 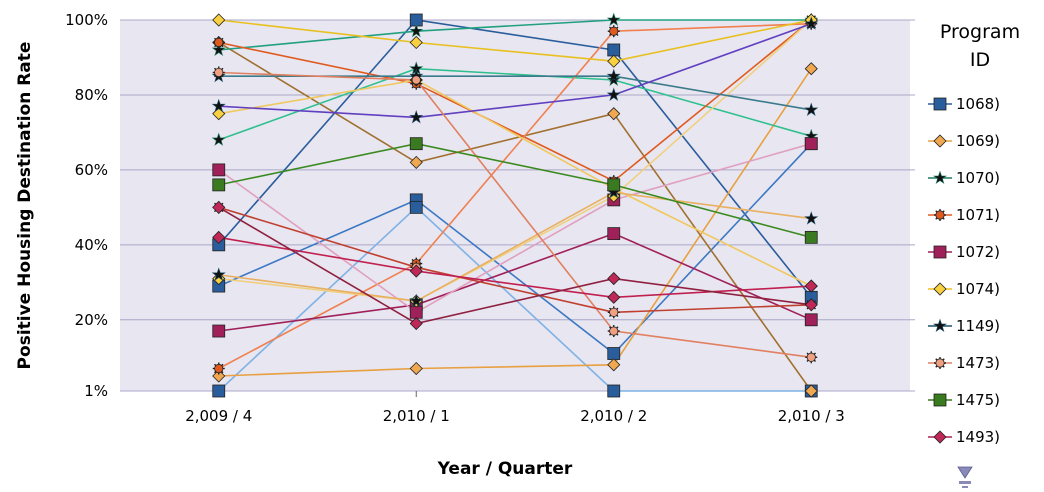 What do you see at coordinates (25, 206) in the screenshot?
I see `y-axis-title: Positive Housing Destination Rate` at bounding box center [25, 206].